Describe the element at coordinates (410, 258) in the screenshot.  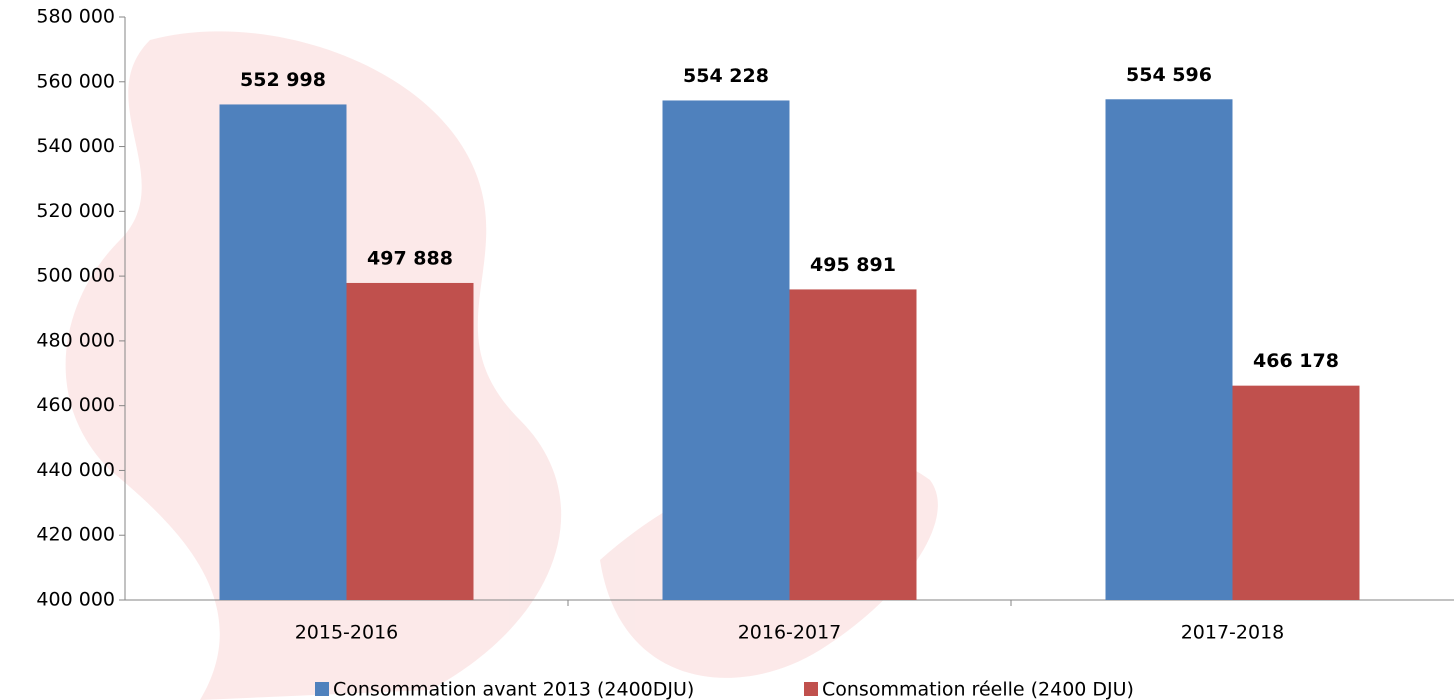
I see `value-label: 497 888` at that location.